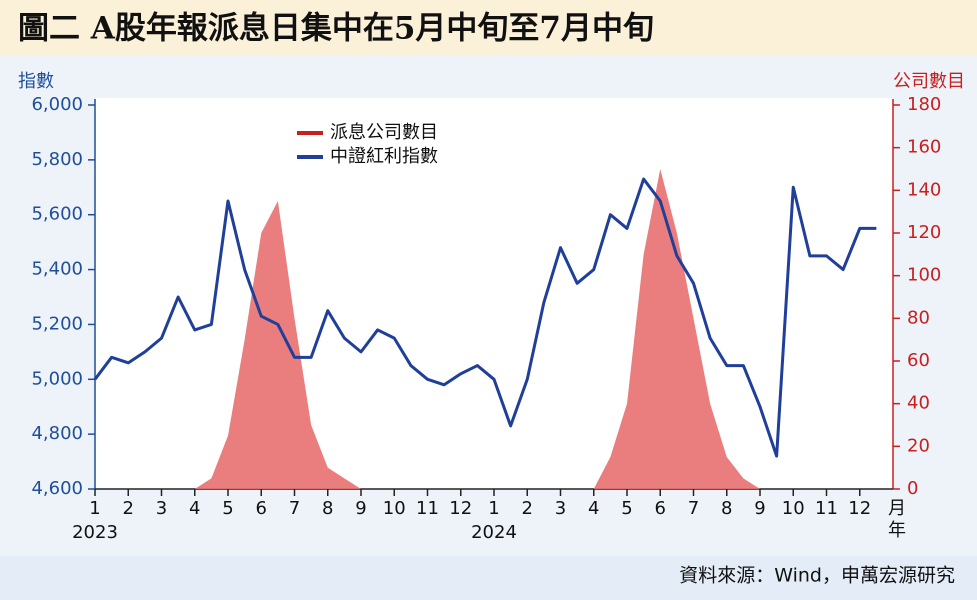 The width and height of the screenshot is (977, 600). What do you see at coordinates (384, 132) in the screenshot?
I see `legend-label: 派息公司數目` at bounding box center [384, 132].